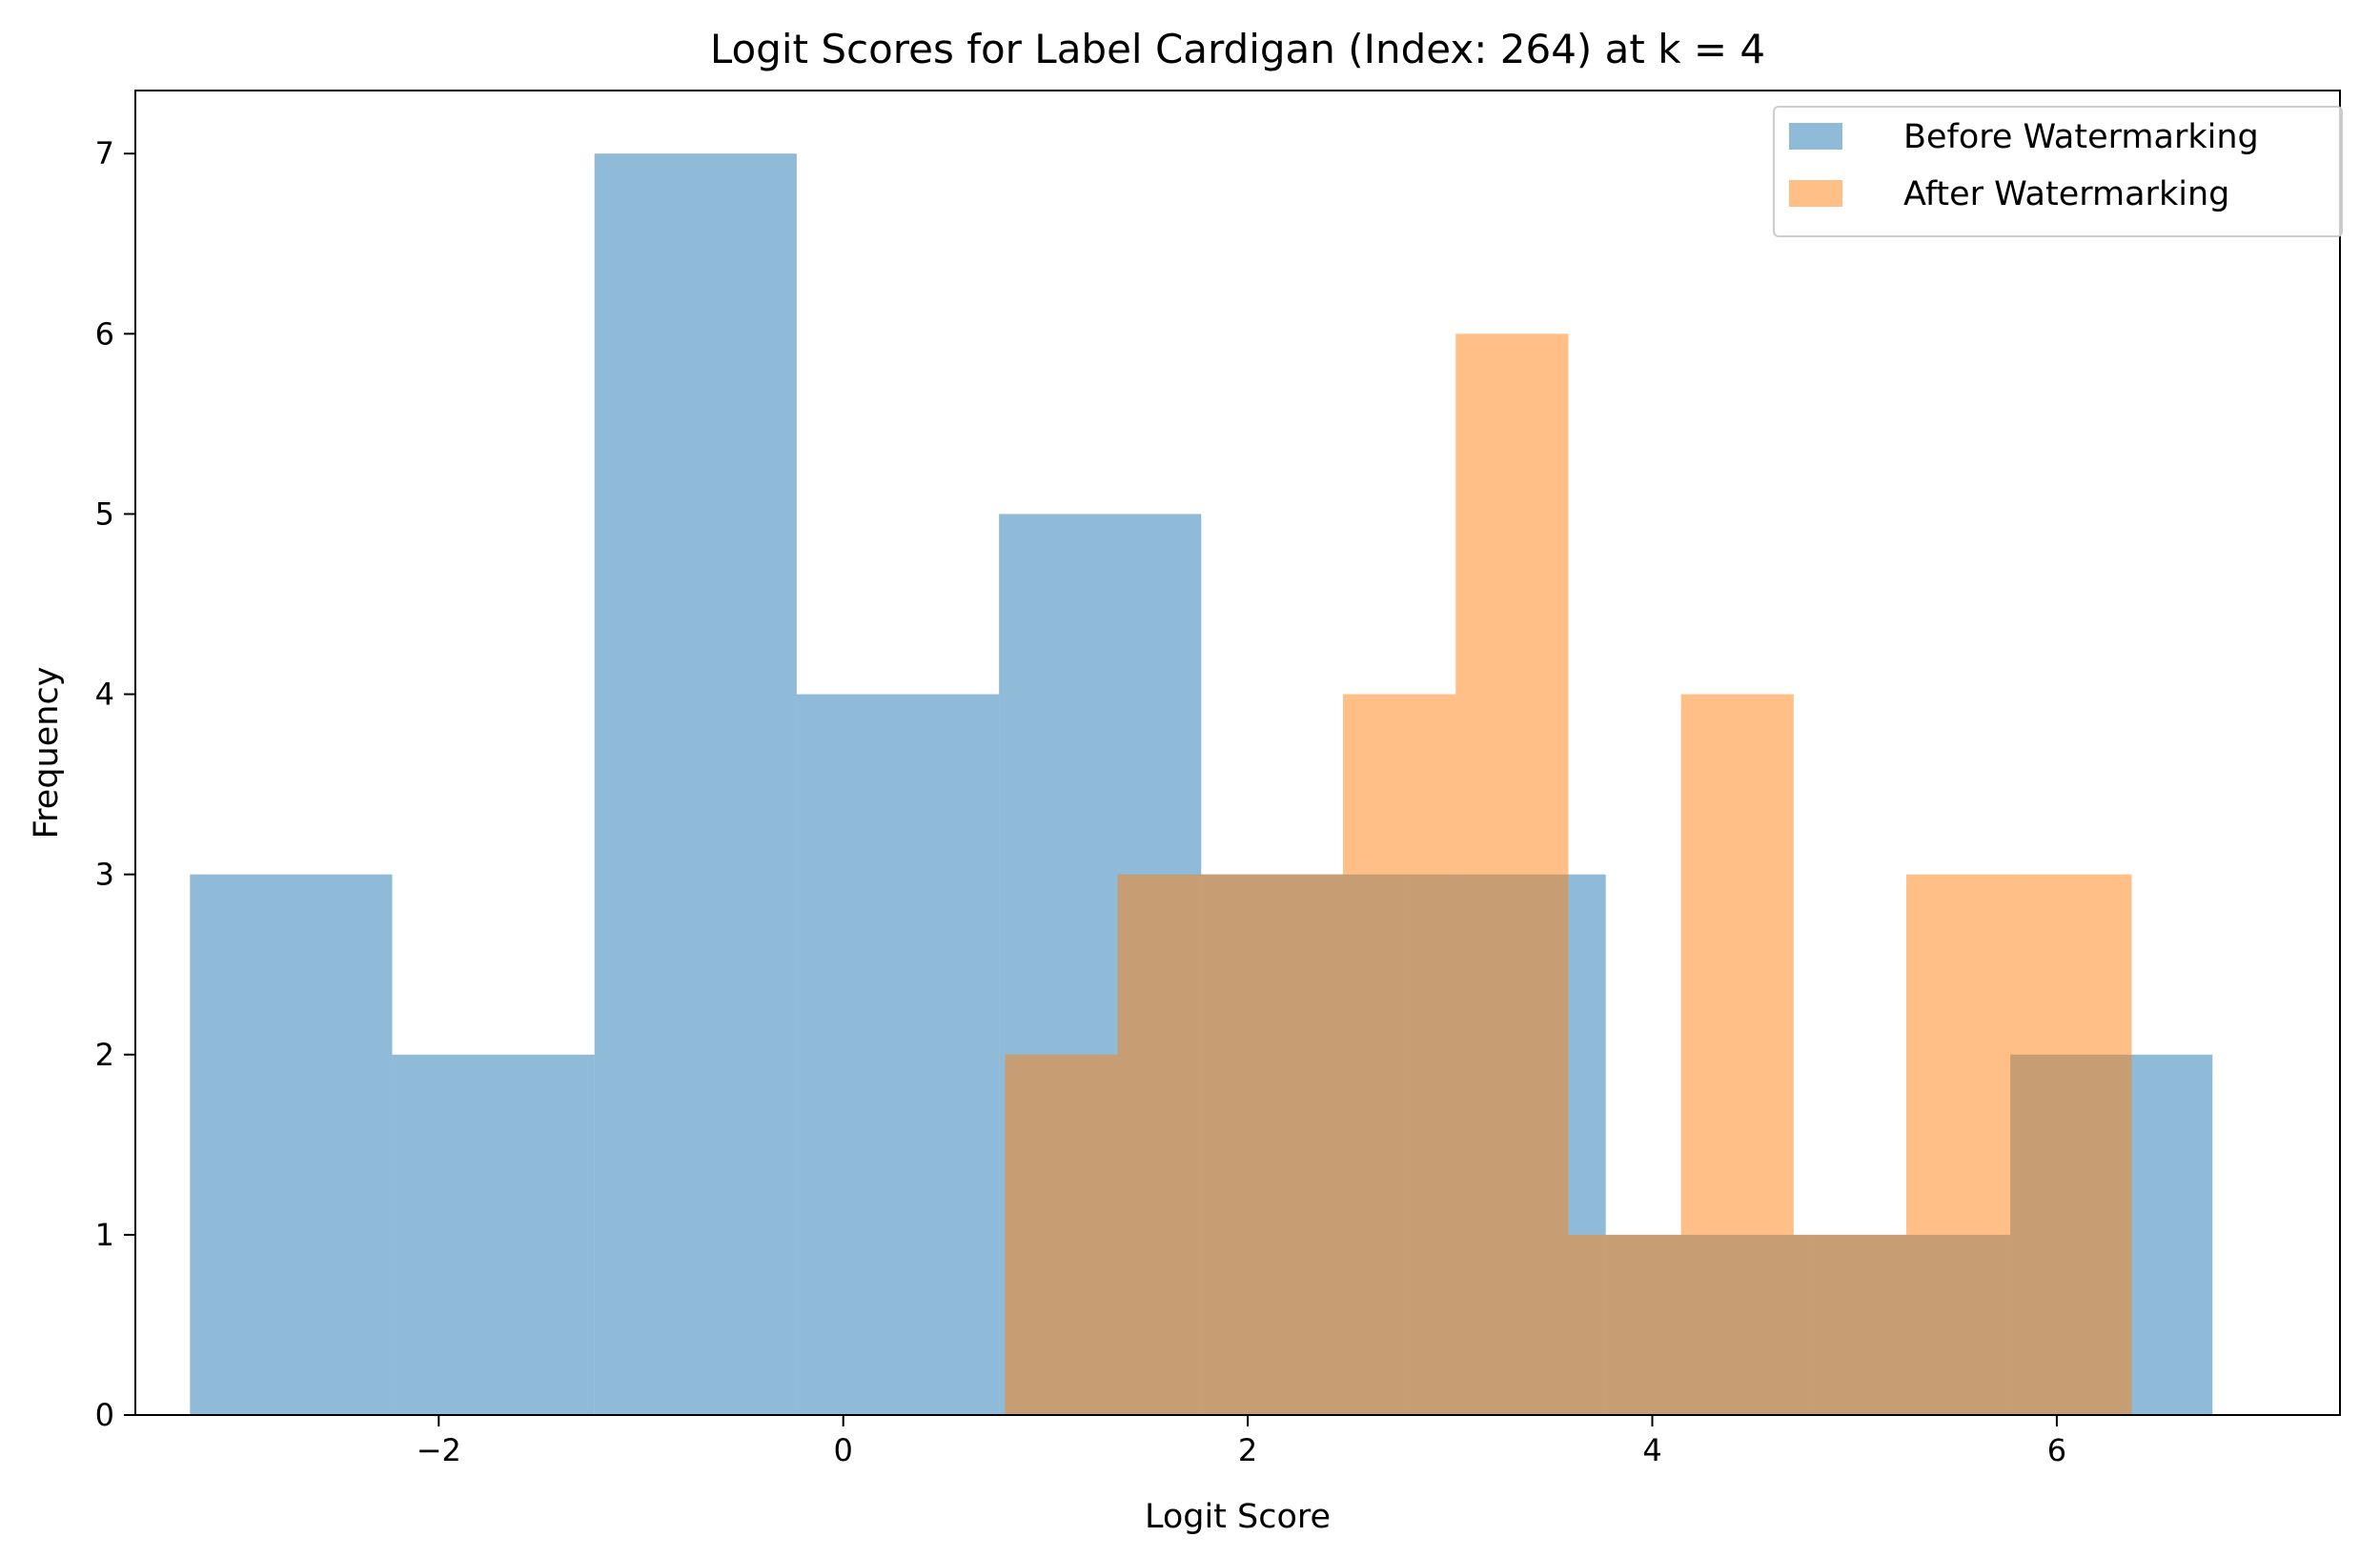  I want to click on legend-label-before: Before Watermarking, so click(2081, 137).